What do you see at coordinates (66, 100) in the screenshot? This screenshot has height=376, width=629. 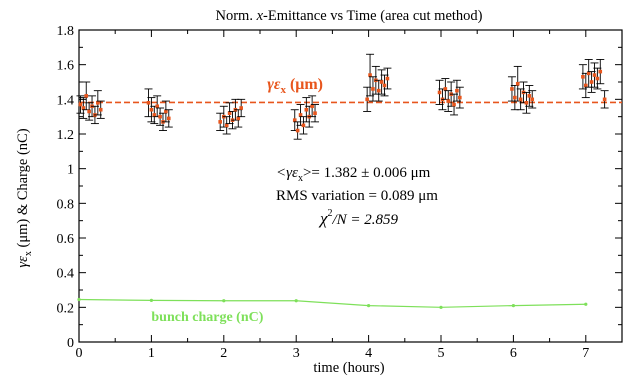 I see `y-tick-label: 1.4` at bounding box center [66, 100].